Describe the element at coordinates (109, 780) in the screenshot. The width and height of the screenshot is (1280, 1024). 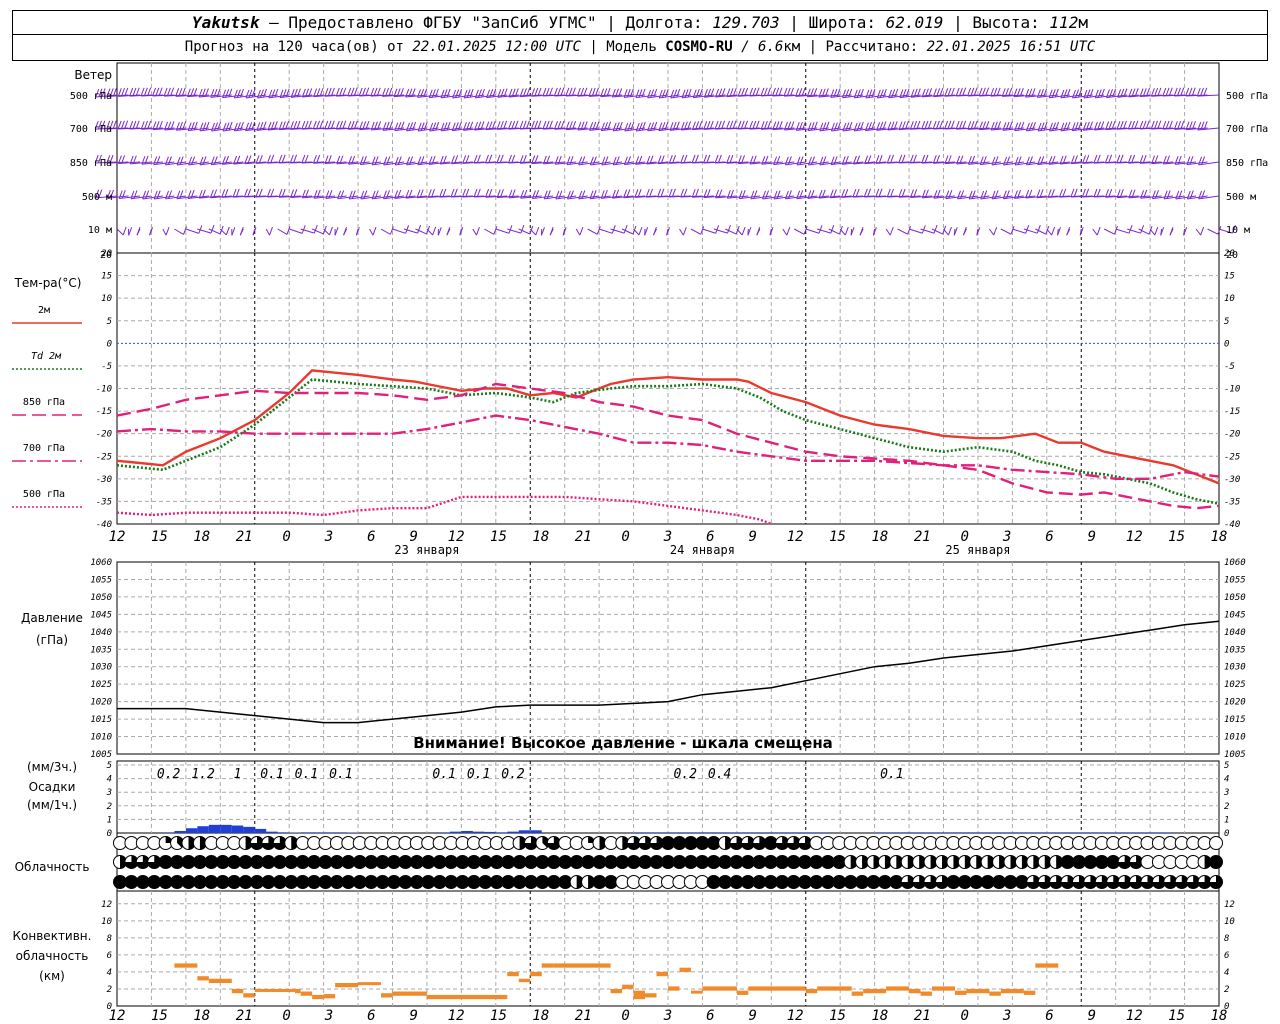
I see `precip-ytick-left: 4` at that location.